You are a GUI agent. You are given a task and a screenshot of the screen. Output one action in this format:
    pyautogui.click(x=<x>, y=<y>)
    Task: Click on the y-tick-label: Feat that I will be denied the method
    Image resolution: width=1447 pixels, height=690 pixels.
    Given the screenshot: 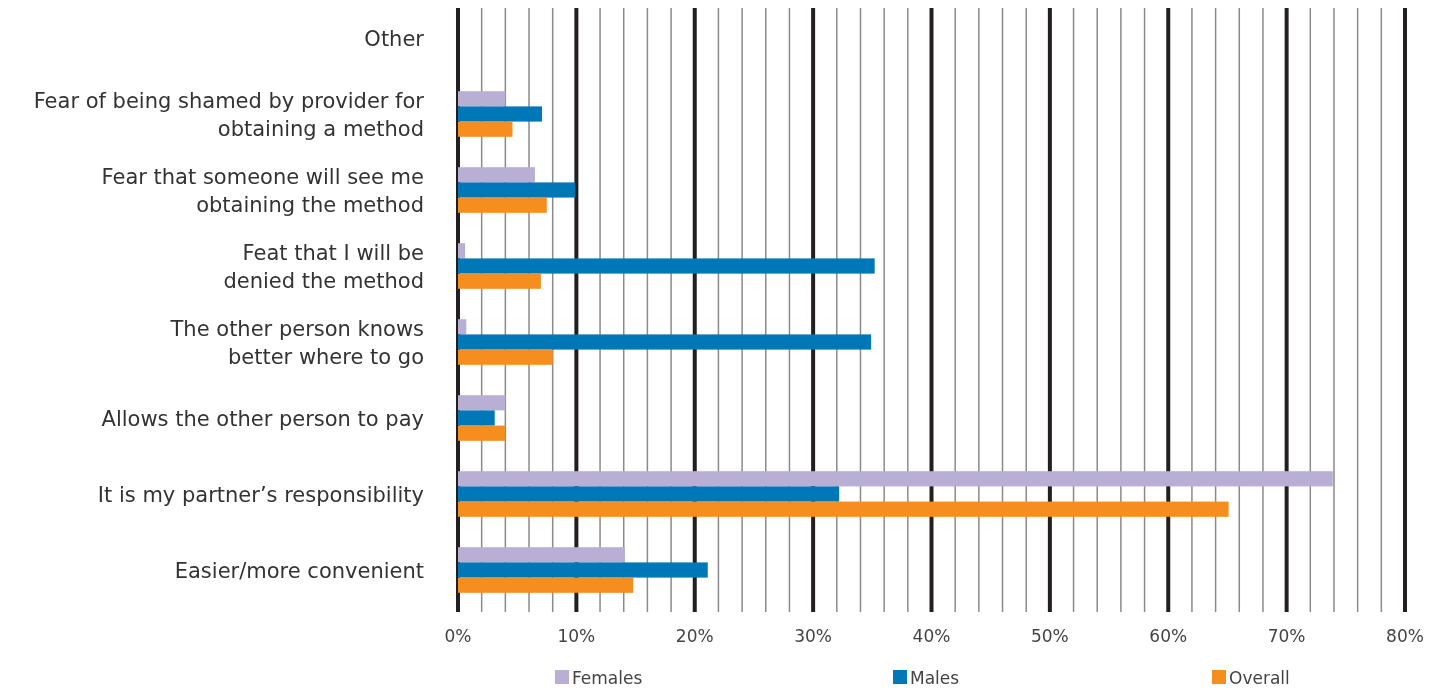 What is the action you would take?
    pyautogui.click(x=323, y=267)
    